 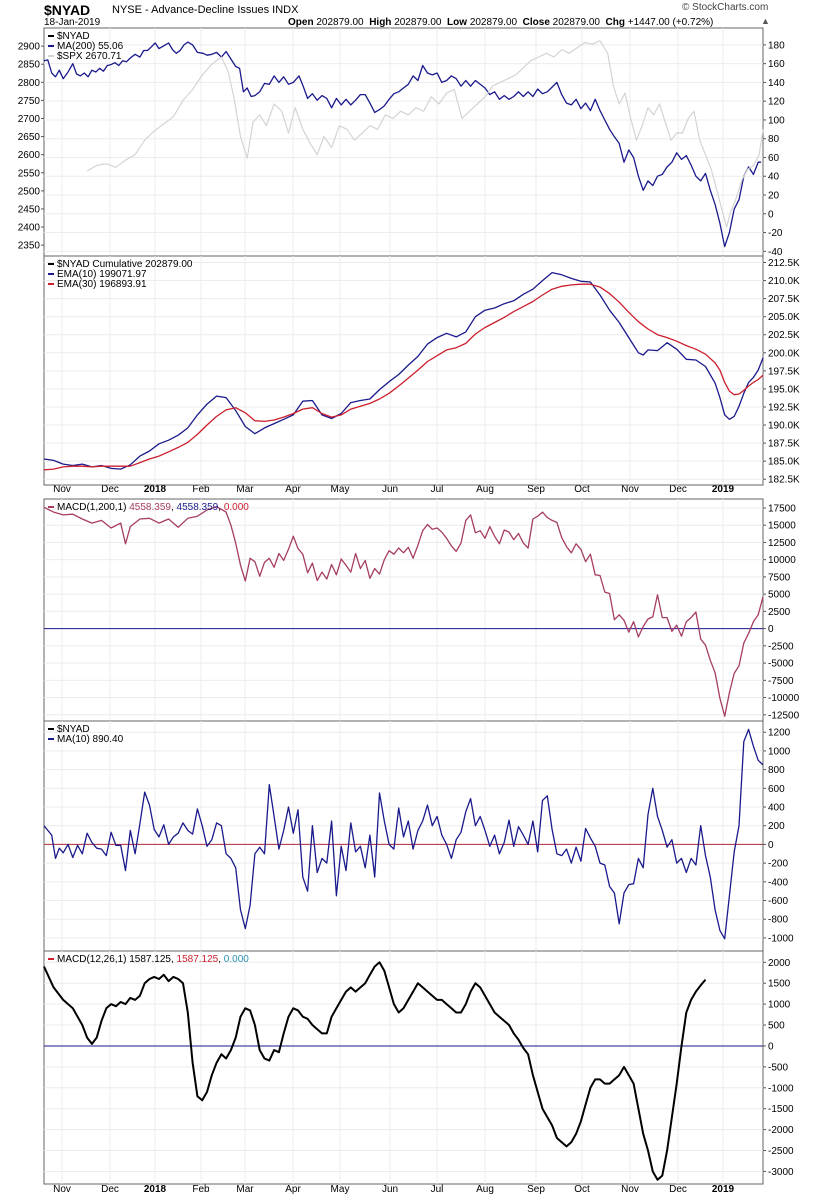 I want to click on y-tick-label-right: 800, so click(x=776, y=770).